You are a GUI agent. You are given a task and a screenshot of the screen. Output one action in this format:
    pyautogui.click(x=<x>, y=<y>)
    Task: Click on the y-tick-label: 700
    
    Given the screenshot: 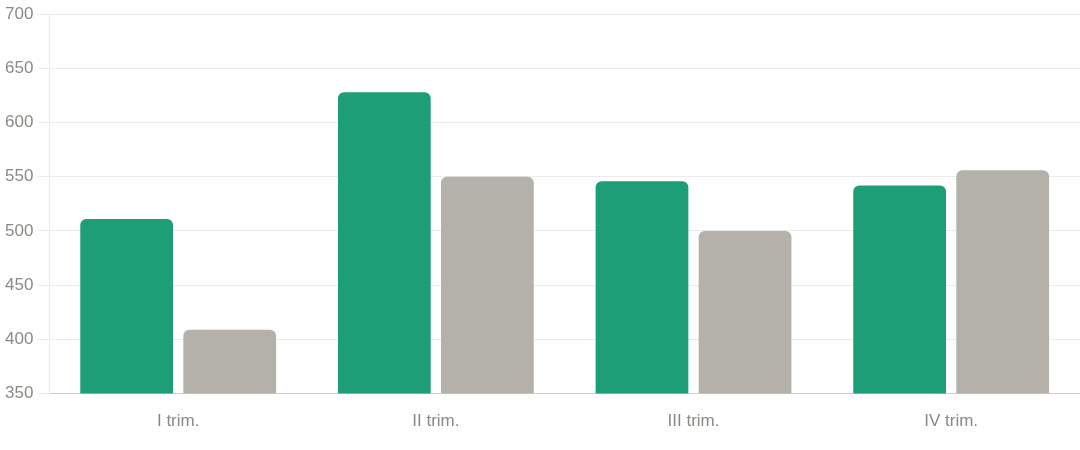 What is the action you would take?
    pyautogui.click(x=19, y=13)
    